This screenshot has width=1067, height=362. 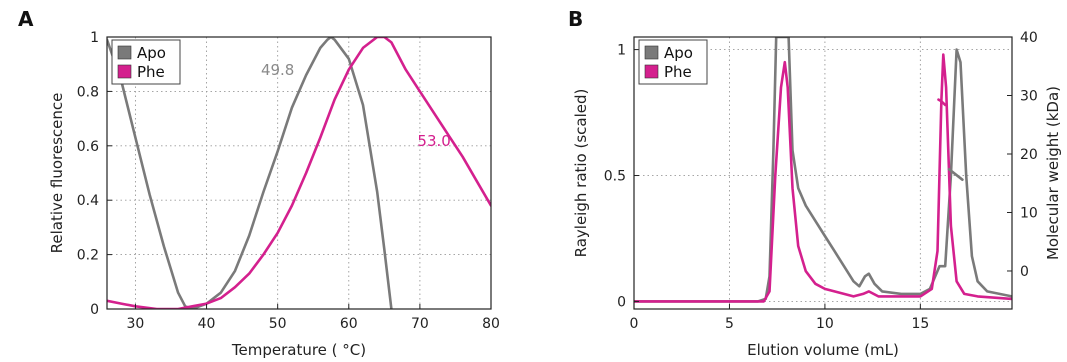 I want to click on panel-b-y2-axis-label: Molecular weight (kDa), so click(x=1053, y=173).